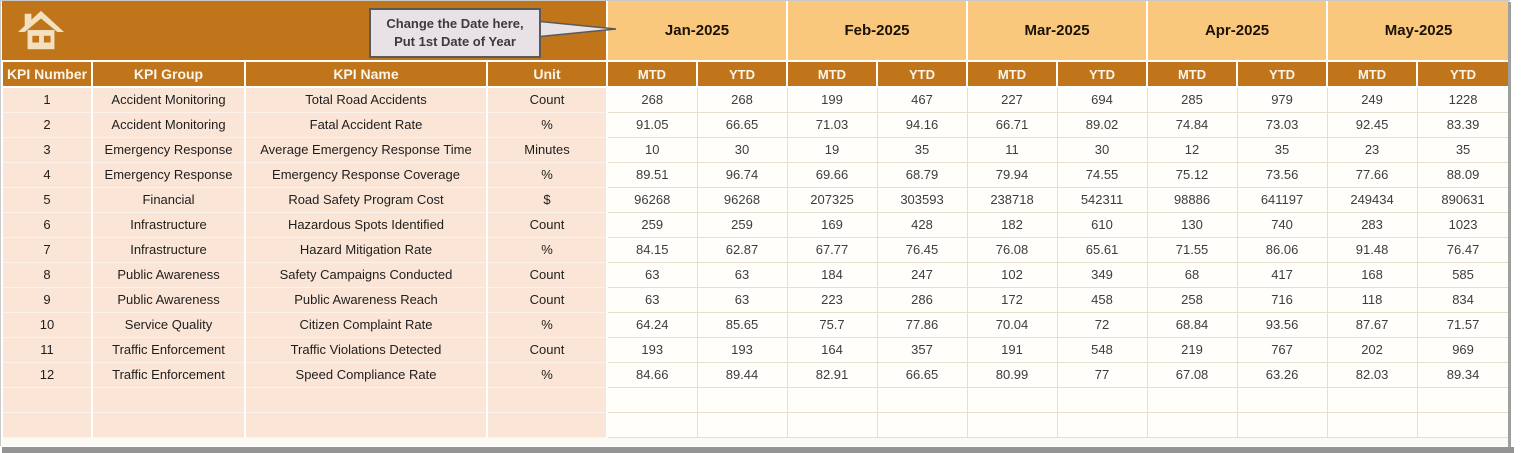 The height and width of the screenshot is (453, 1524). What do you see at coordinates (876, 31) in the screenshot?
I see `month-header-cell: Feb-2025` at bounding box center [876, 31].